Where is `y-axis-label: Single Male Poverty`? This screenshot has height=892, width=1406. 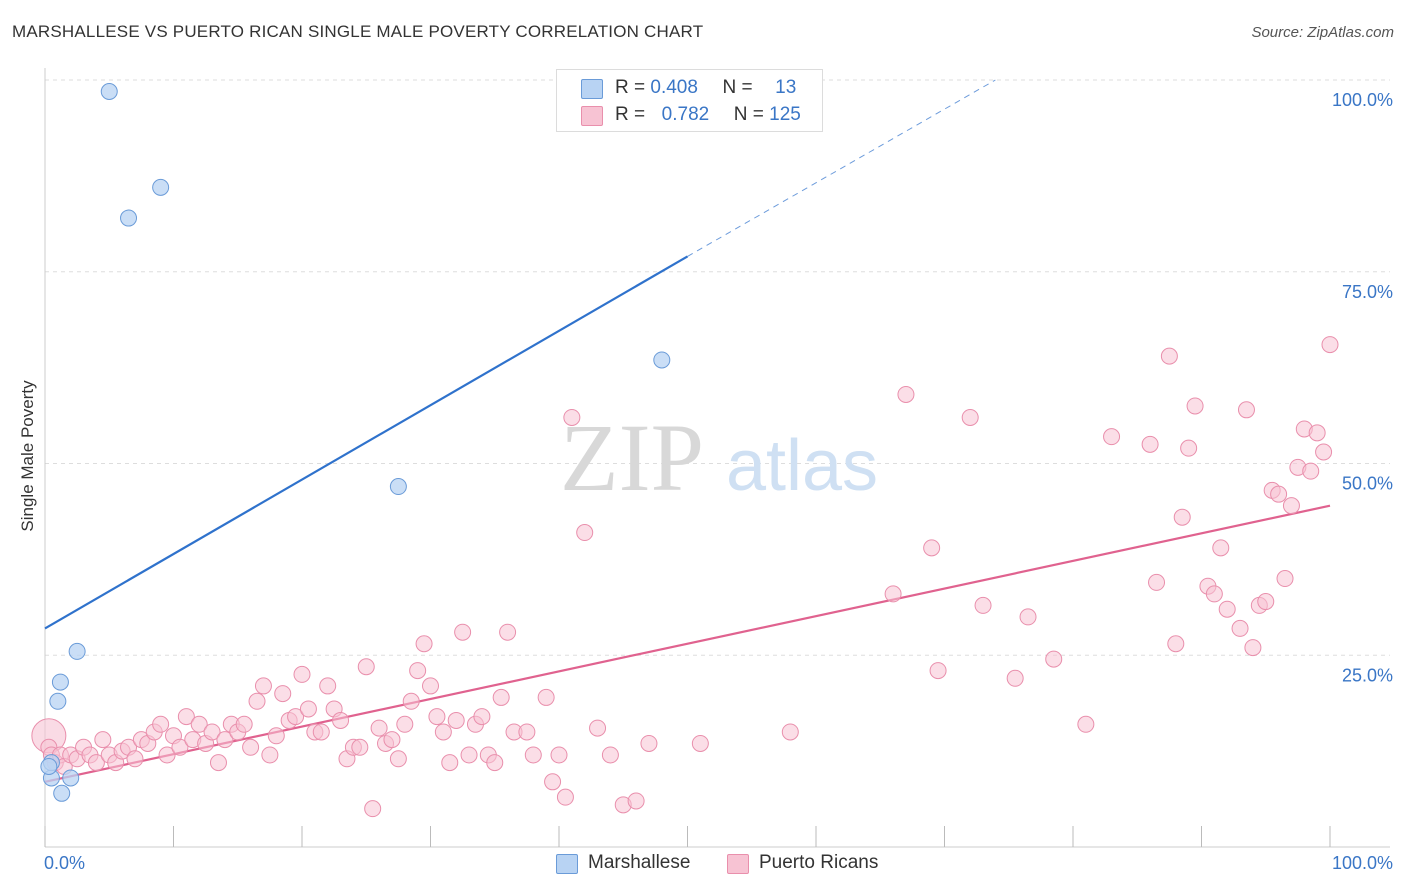 y-axis-label: Single Male Poverty is located at coordinates (27, 456).